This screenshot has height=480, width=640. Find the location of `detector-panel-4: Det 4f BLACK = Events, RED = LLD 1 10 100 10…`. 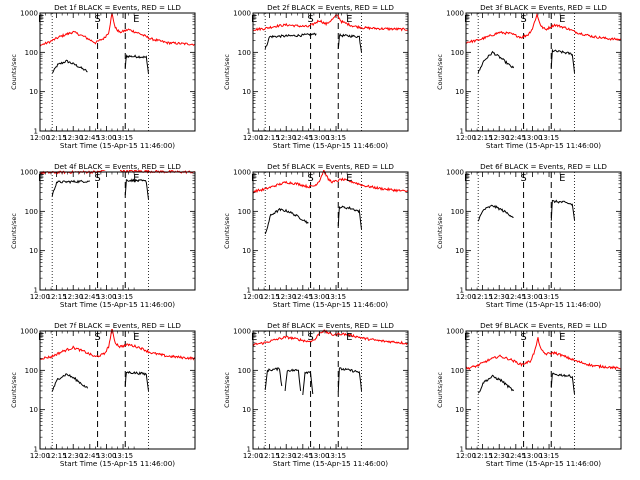

detector-panel-4: Det 4f BLACK = Events, RED = LLD 1 10 100 10… is located at coordinates (103, 235).